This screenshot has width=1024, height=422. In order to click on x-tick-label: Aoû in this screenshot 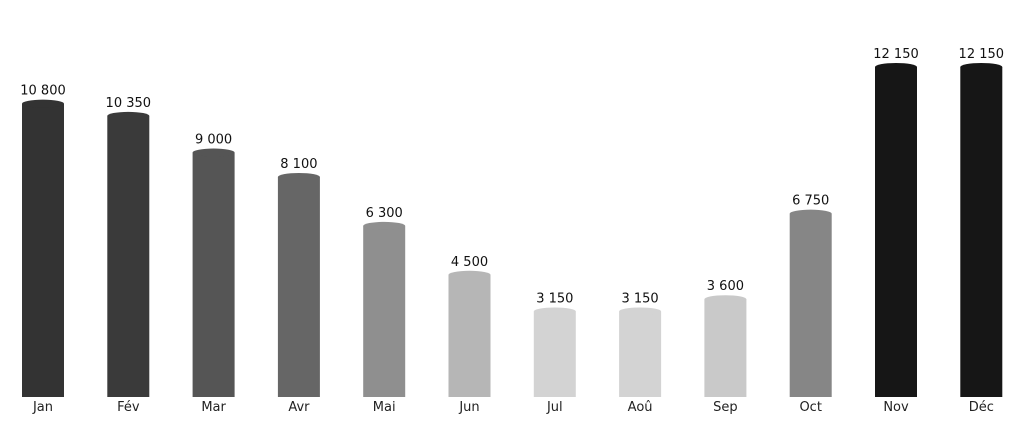, I will do `click(640, 407)`.